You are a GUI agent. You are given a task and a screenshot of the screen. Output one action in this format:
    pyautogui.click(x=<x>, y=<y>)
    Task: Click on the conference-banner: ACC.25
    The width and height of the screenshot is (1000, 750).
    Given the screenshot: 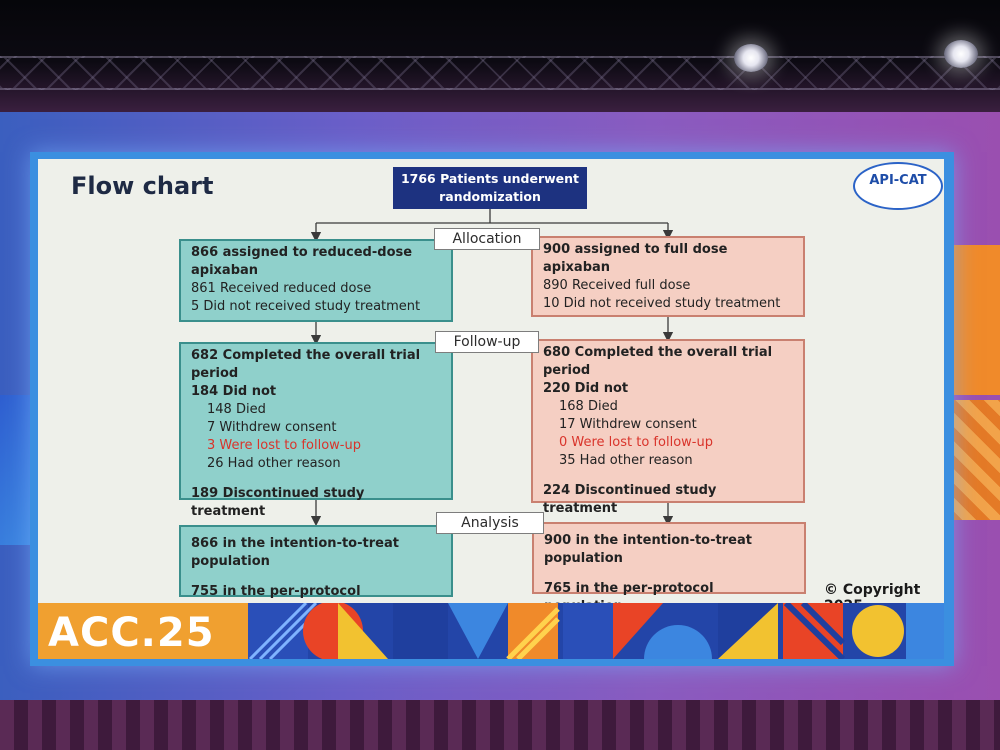 What is the action you would take?
    pyautogui.click(x=491, y=631)
    